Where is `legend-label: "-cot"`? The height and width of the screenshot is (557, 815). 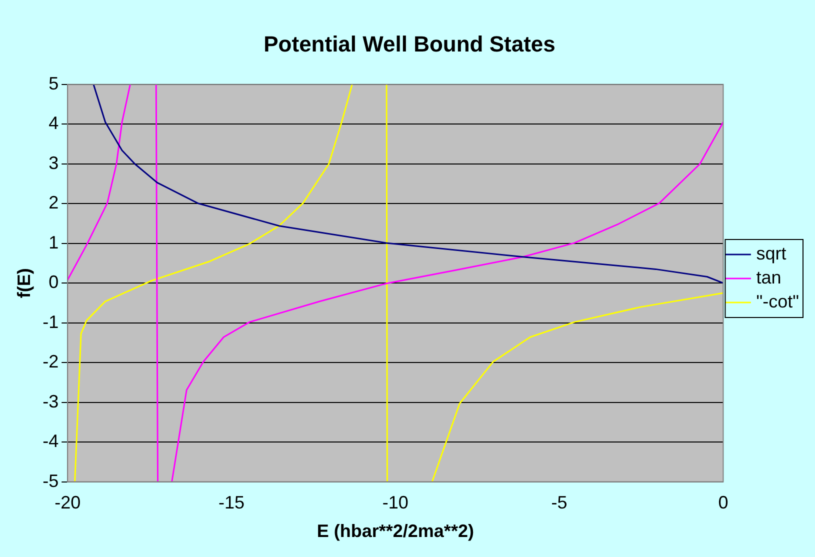 legend-label: "-cot" is located at coordinates (778, 301).